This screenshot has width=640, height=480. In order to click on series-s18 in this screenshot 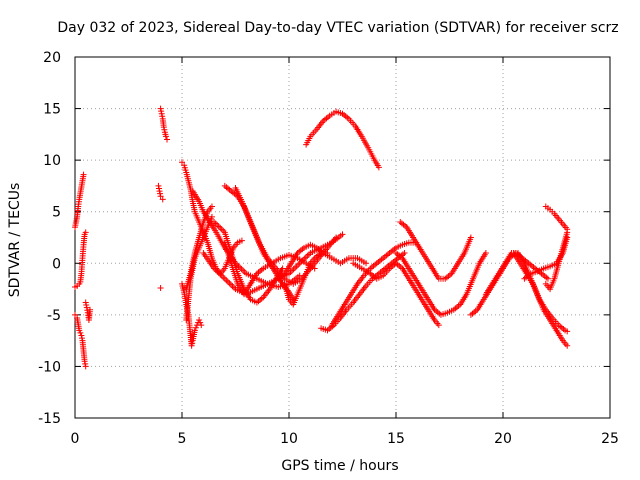, I will do `click(322, 261)`.